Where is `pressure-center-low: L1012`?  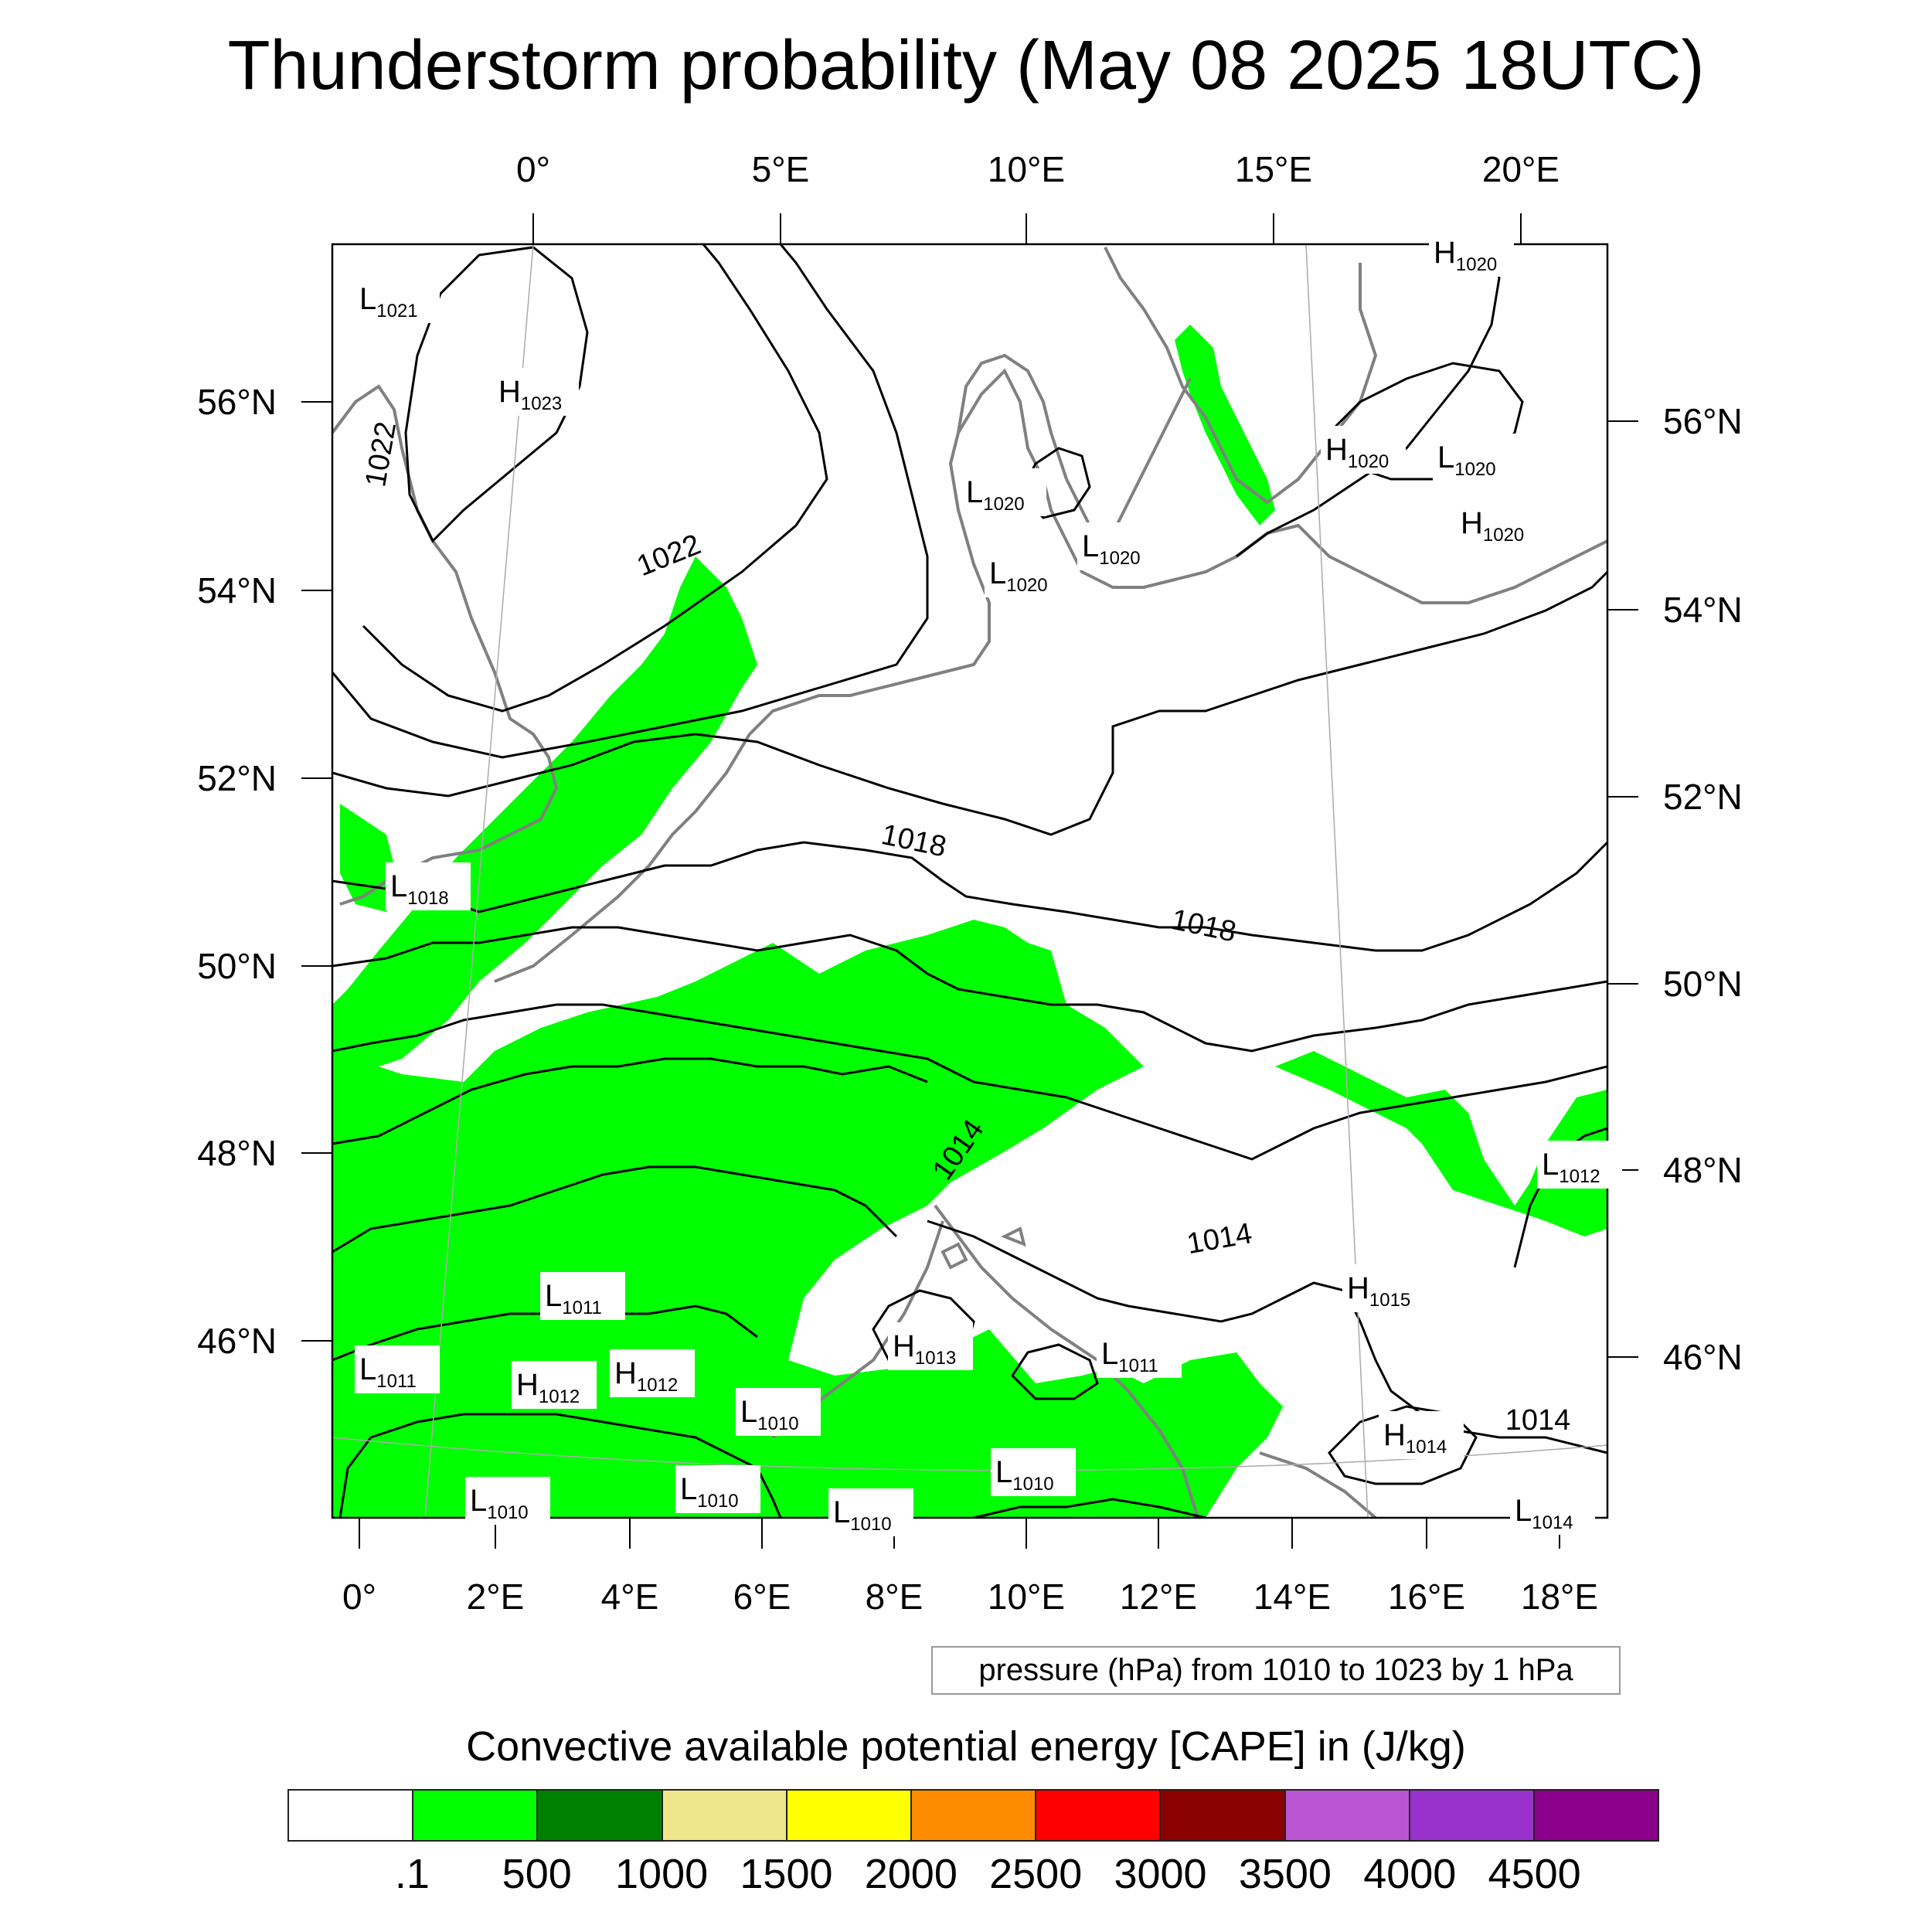 pressure-center-low: L1012 is located at coordinates (1580, 1165).